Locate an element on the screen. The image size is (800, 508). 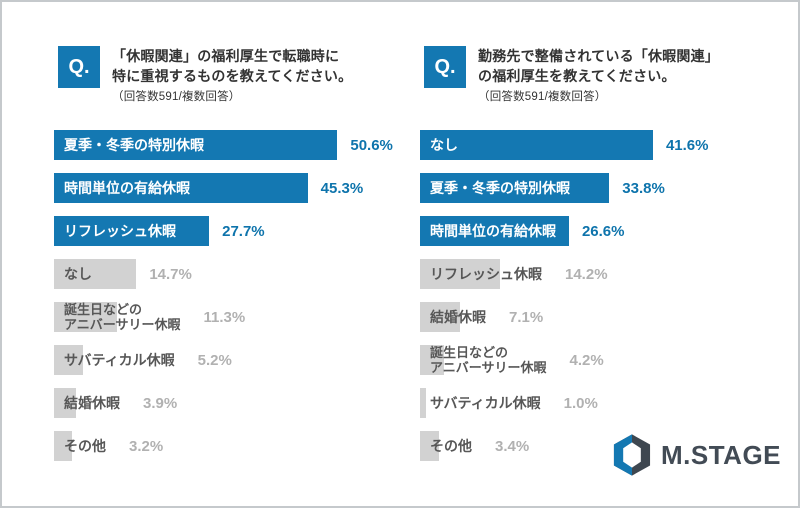
question-title-line2: 特に重視するものを教えてください。 is located at coordinates (232, 76).